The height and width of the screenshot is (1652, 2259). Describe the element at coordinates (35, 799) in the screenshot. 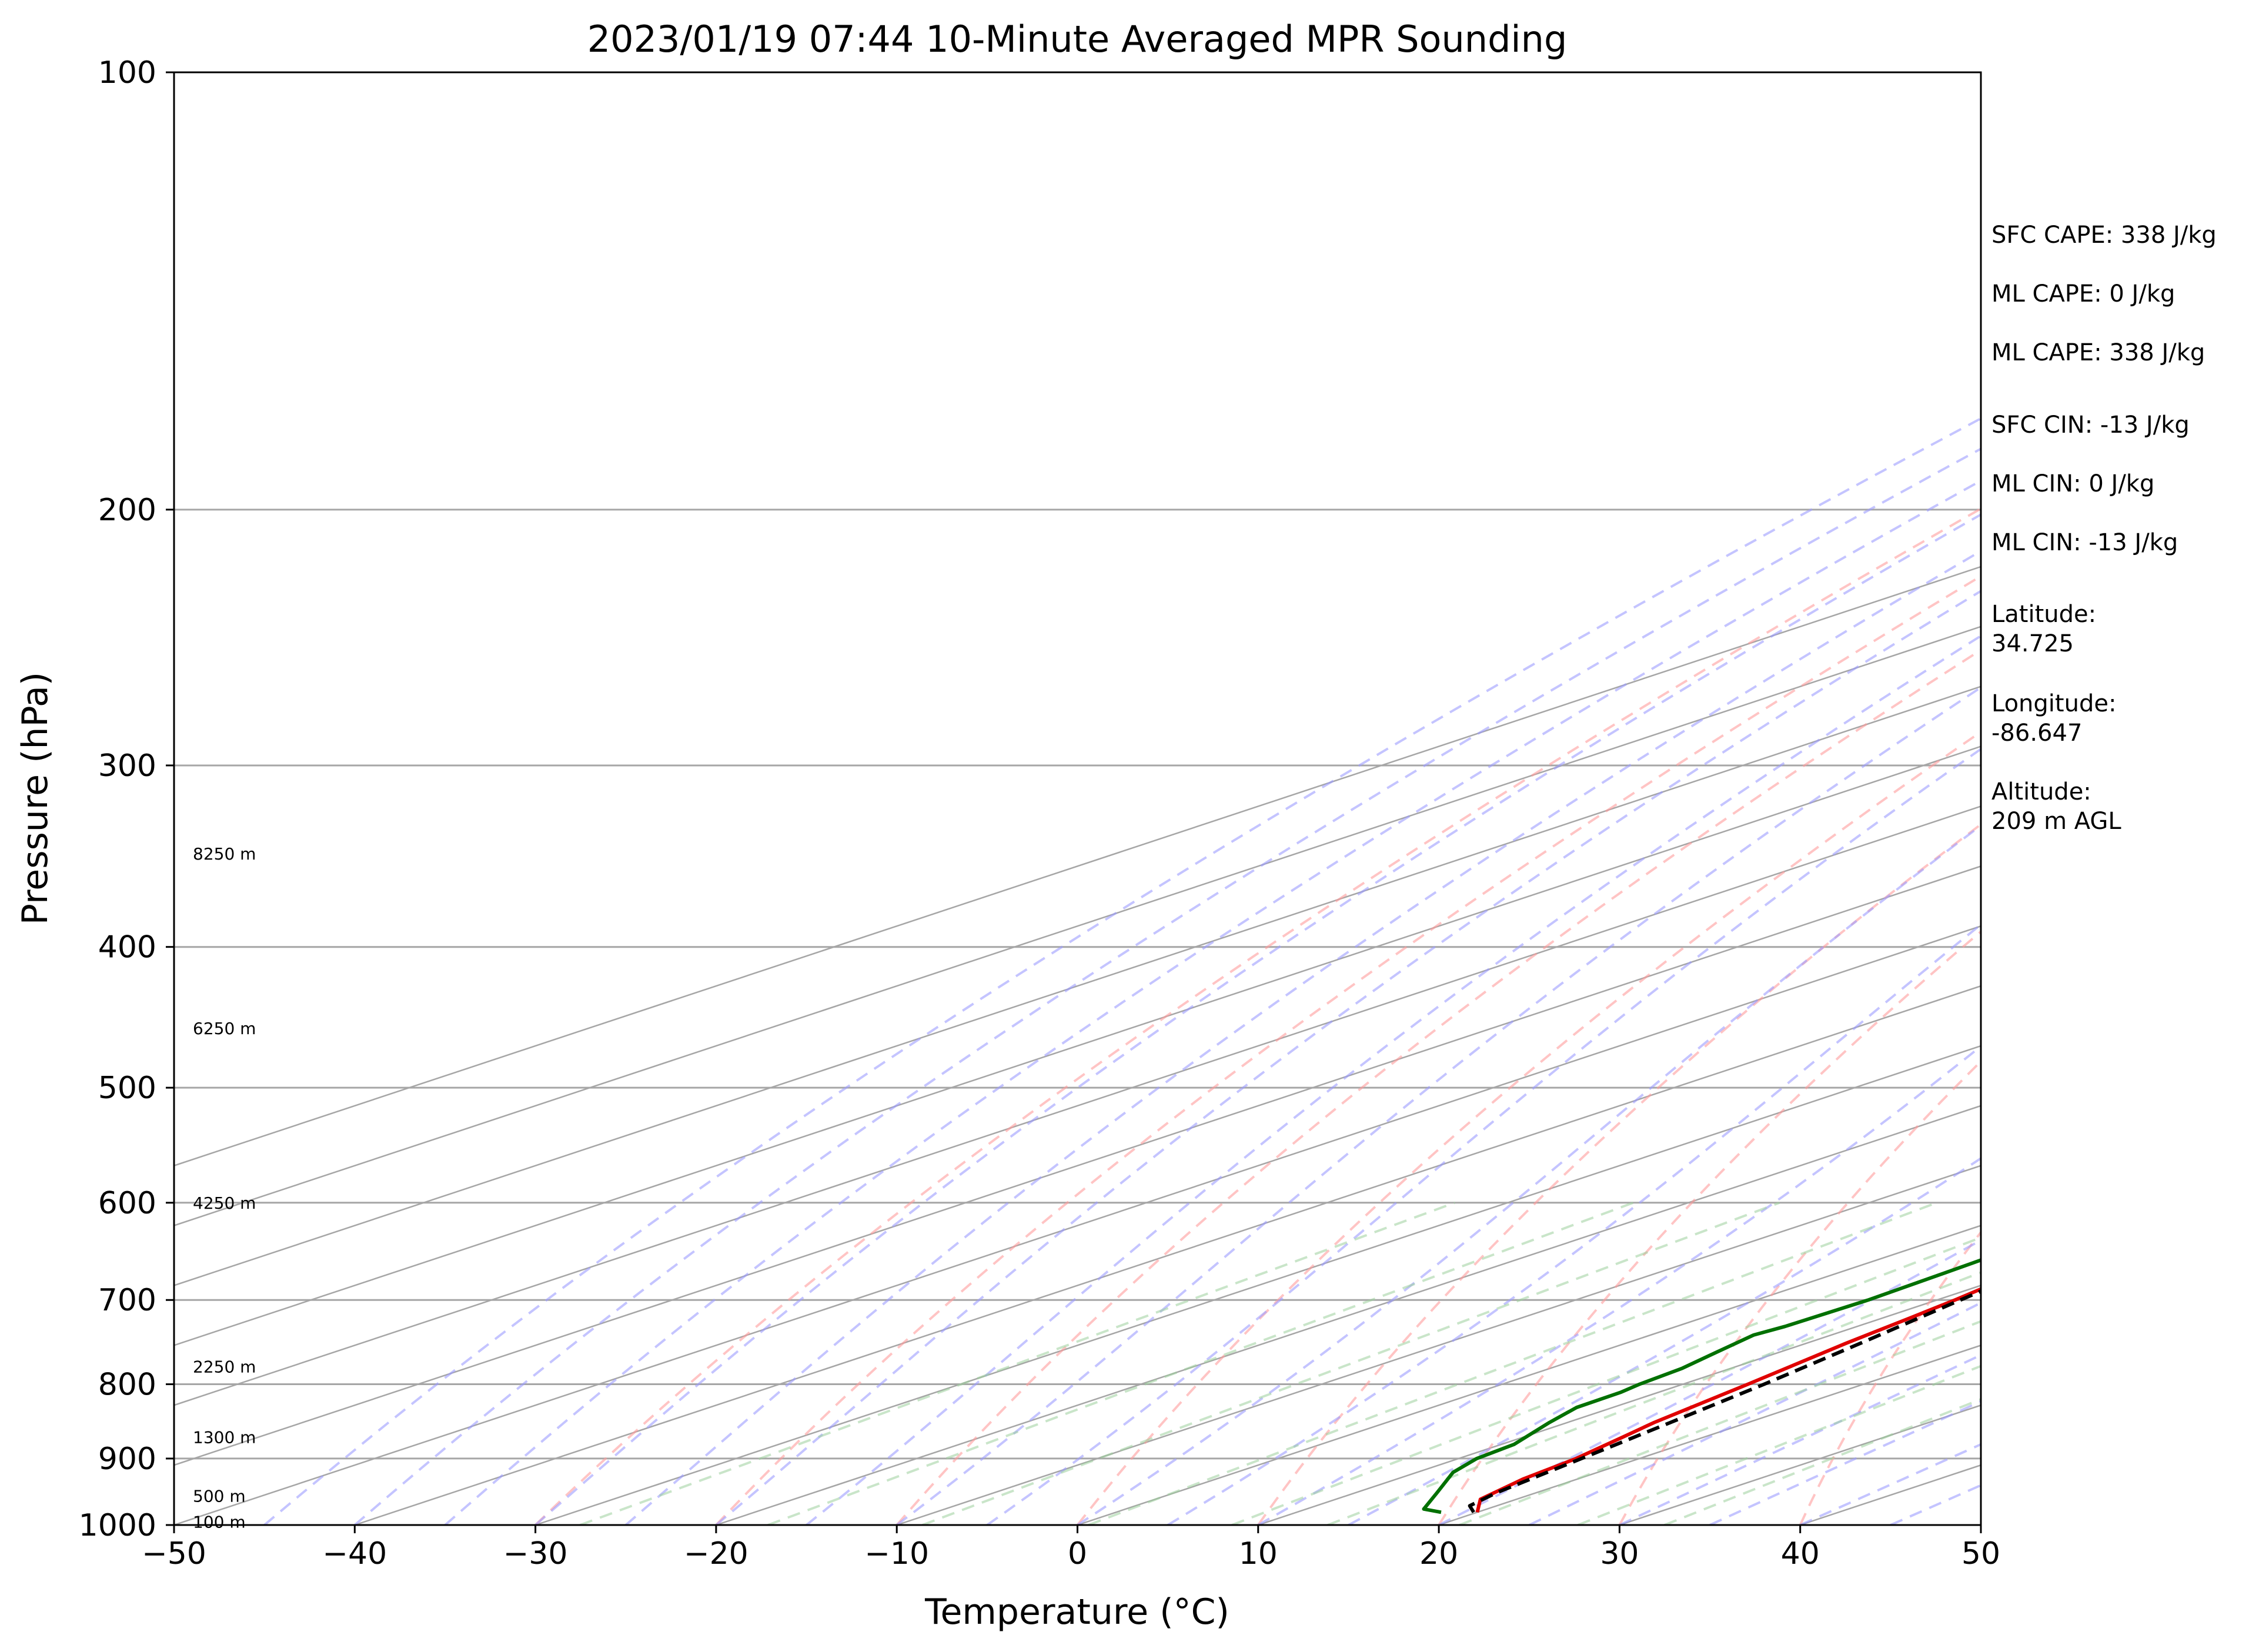

I see `y-axis-label: Pressure (hPa)` at that location.